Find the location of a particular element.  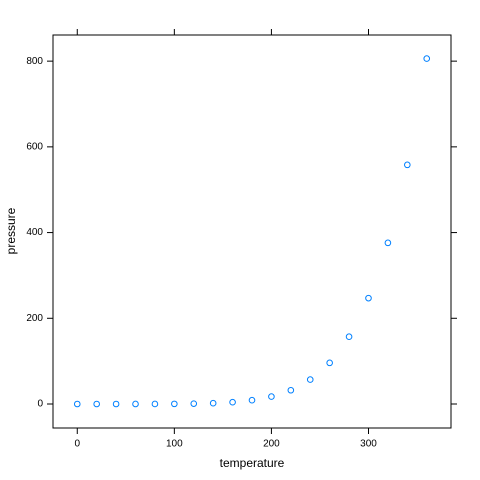

y-tick-label: 200 is located at coordinates (34, 318).